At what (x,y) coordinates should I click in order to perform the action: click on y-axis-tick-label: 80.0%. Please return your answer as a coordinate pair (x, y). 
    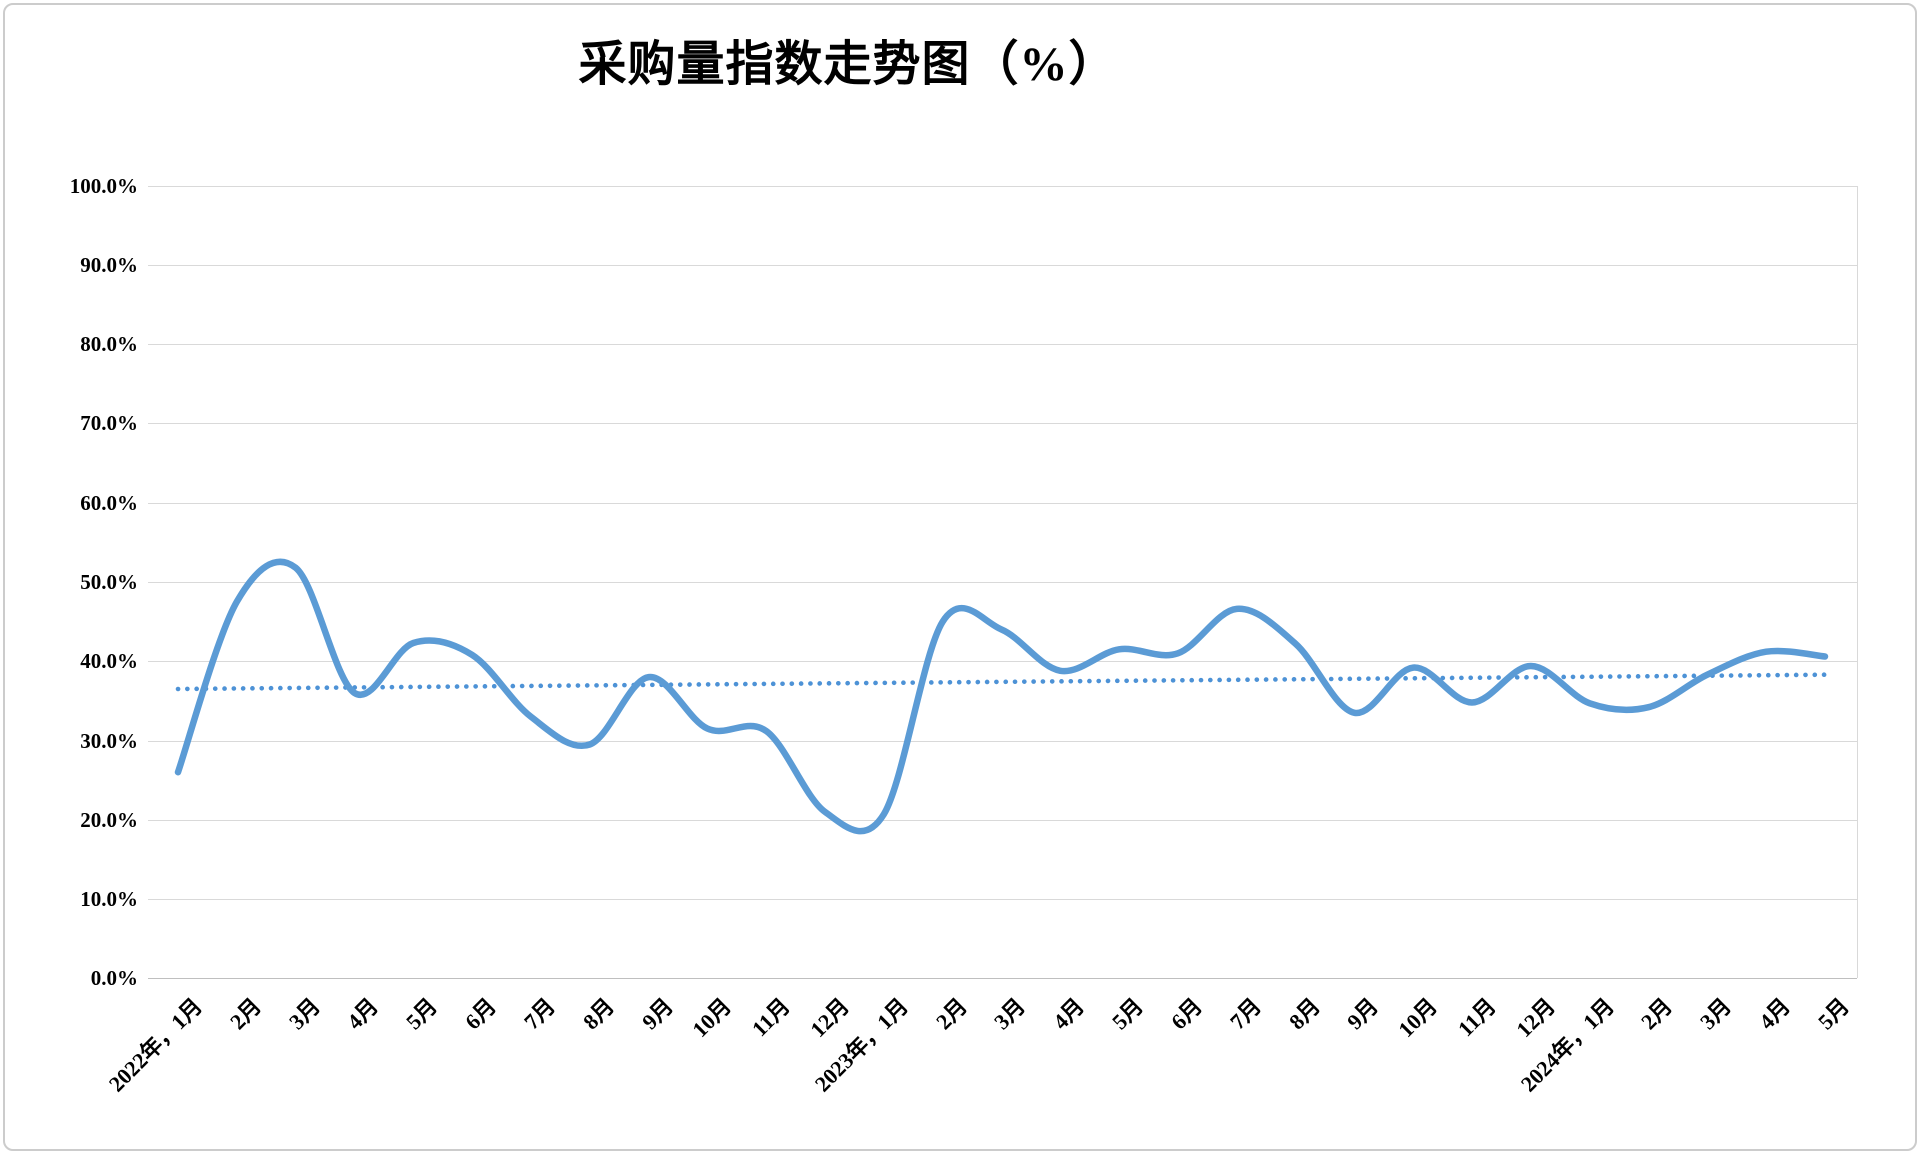
    Looking at the image, I should click on (109, 344).